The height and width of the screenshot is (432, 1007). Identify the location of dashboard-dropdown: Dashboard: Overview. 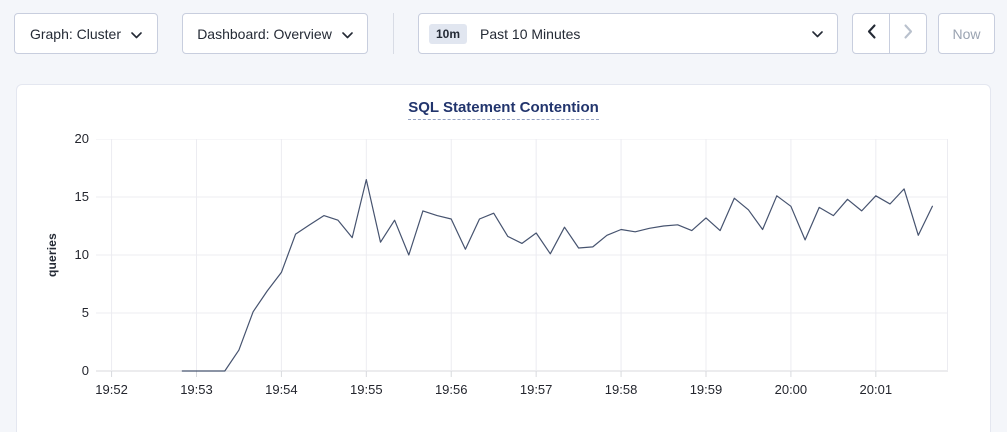
(275, 33).